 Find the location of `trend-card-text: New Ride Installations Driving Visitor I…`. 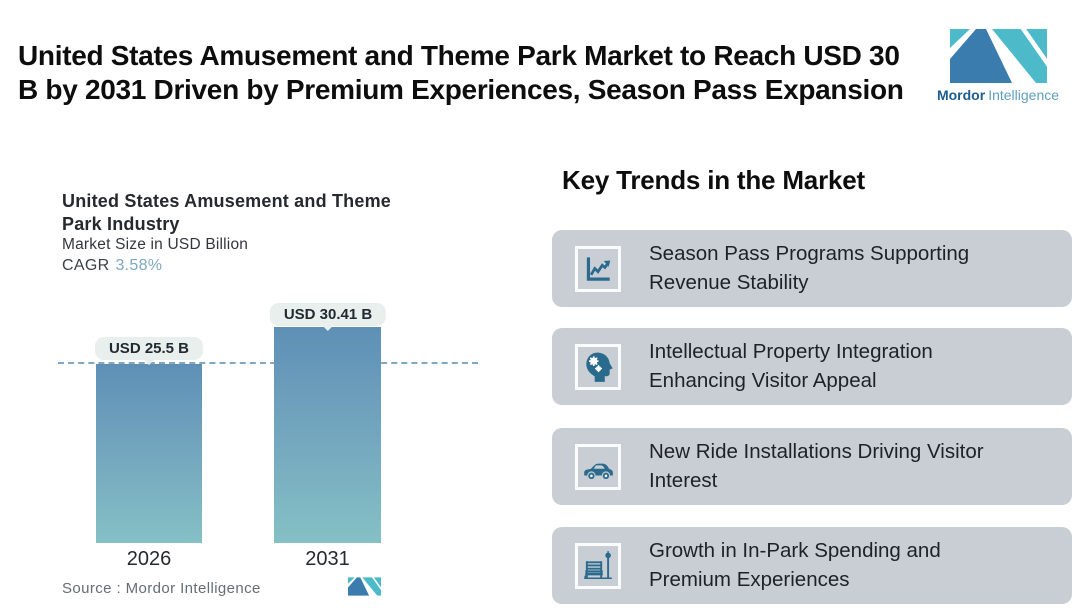

trend-card-text: New Ride Installations Driving Visitor I… is located at coordinates (816, 465).